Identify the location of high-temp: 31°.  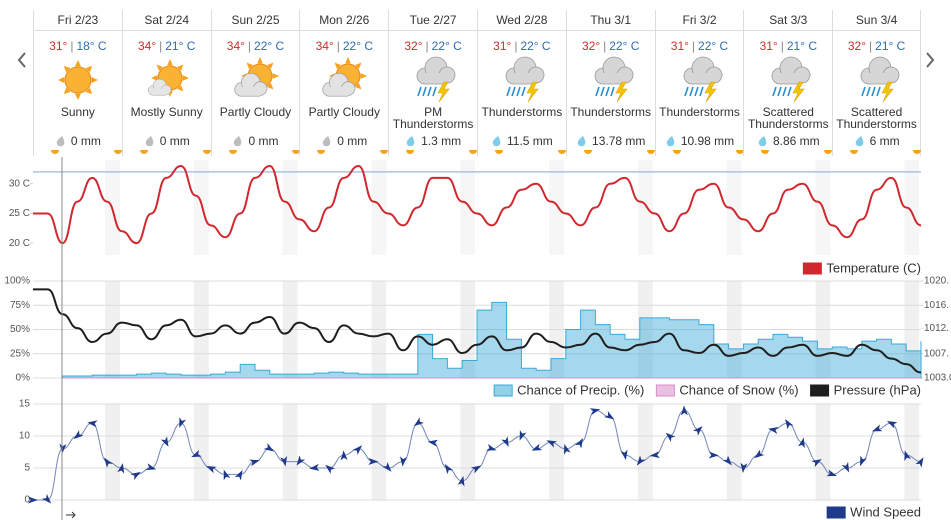
(502, 46).